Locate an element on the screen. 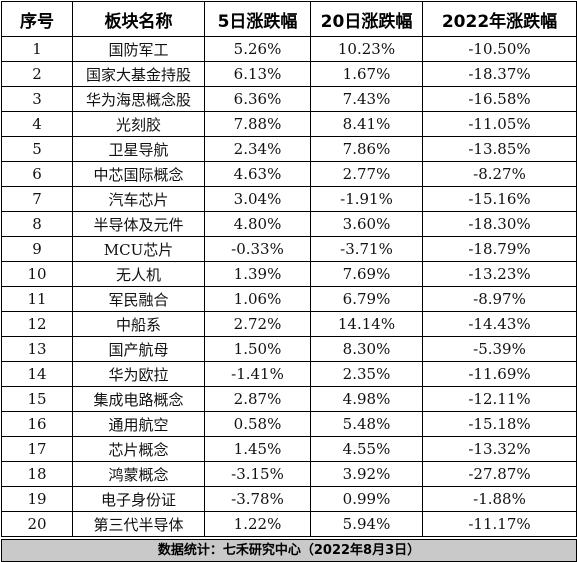 This screenshot has width=577, height=562. cell-2022-change: -14.43% is located at coordinates (499, 324).